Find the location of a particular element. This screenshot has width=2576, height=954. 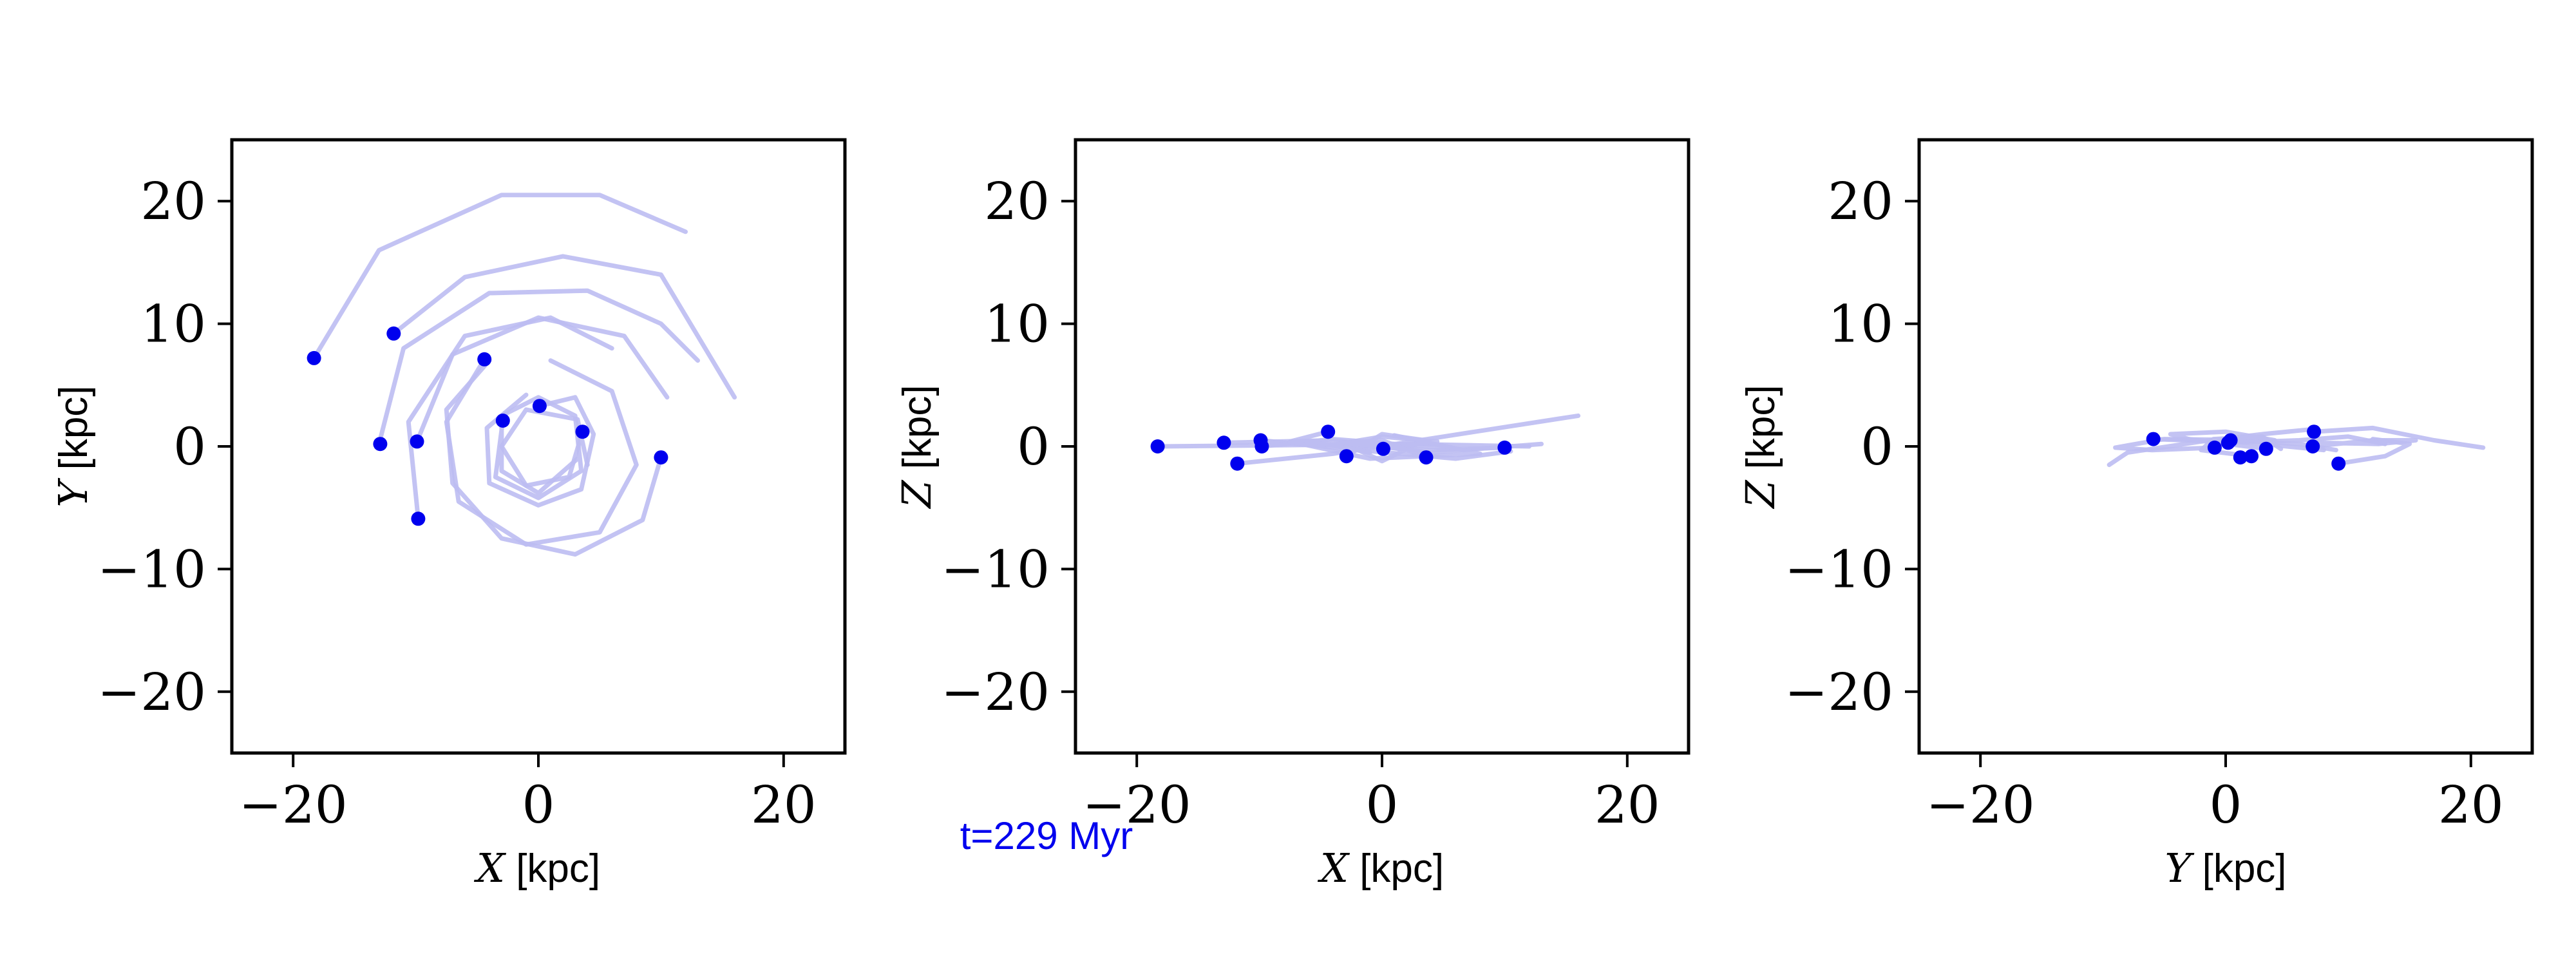

y-axis-label: Y [kpc] is located at coordinates (73, 446).